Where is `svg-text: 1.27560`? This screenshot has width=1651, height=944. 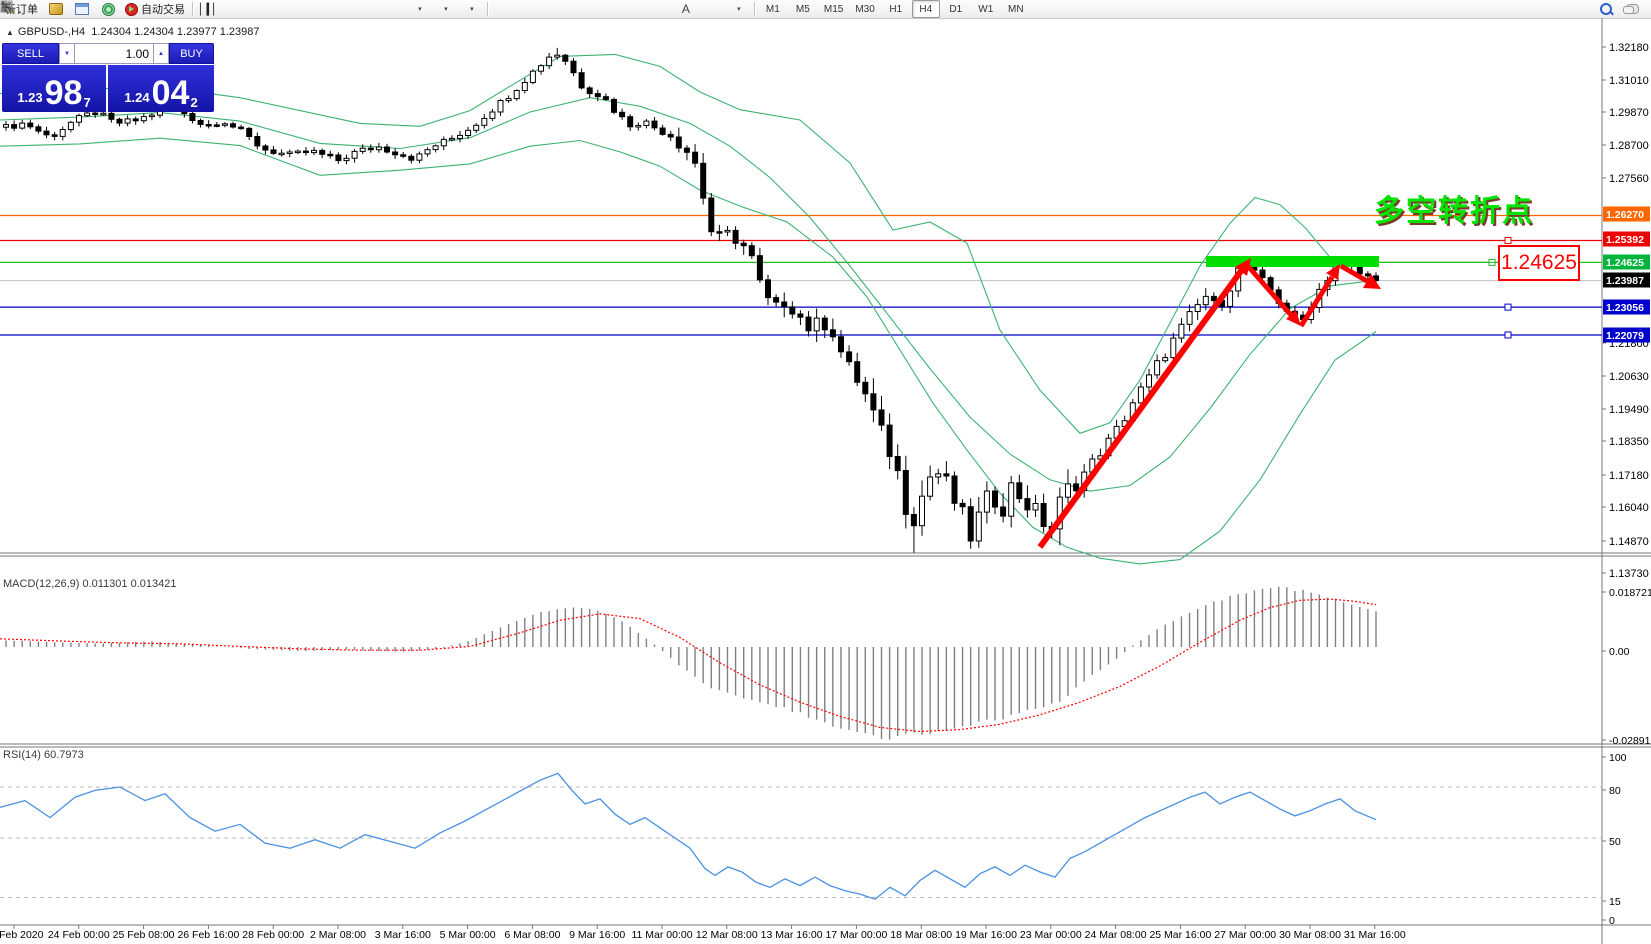
svg-text: 1.27560 is located at coordinates (1629, 179).